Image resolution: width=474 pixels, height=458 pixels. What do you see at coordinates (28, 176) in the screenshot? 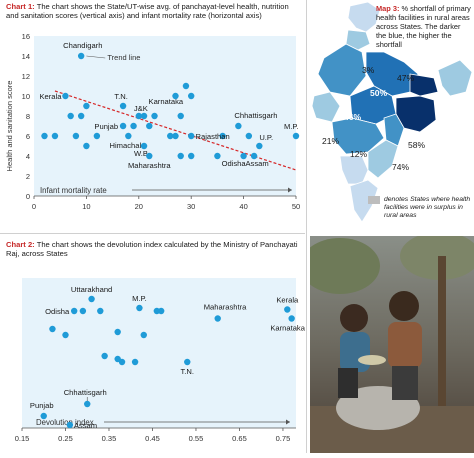
I see `chart1-ytick-label: 2` at bounding box center [28, 176].